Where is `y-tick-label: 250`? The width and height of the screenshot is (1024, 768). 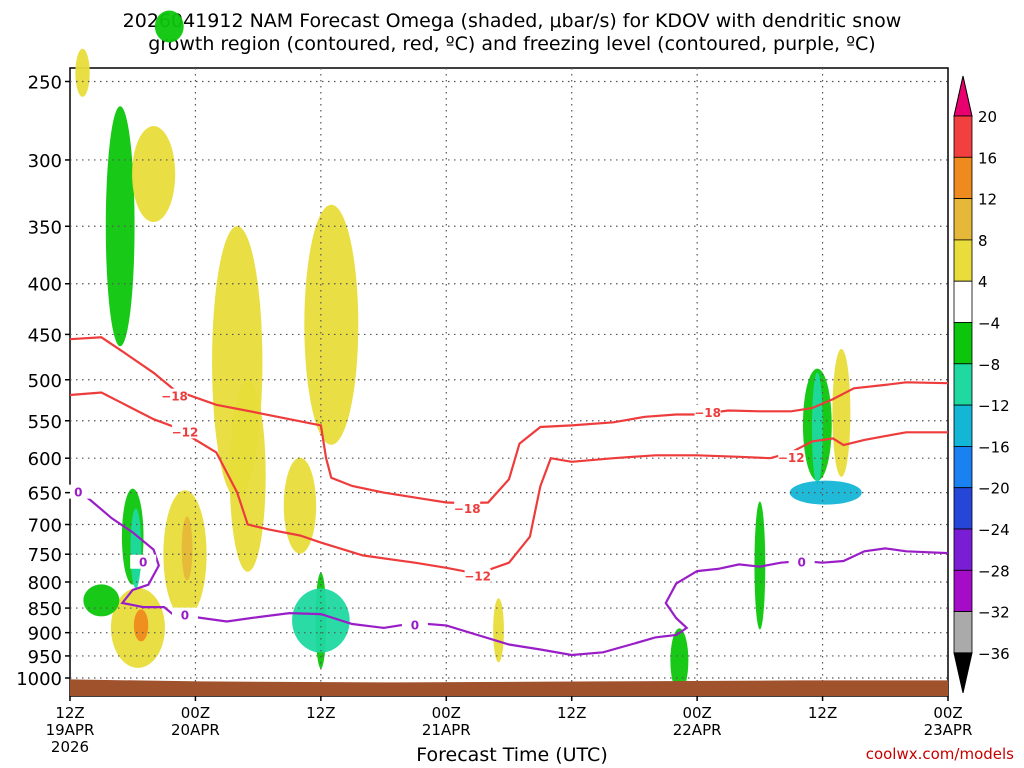
y-tick-label: 250 is located at coordinates (45, 83).